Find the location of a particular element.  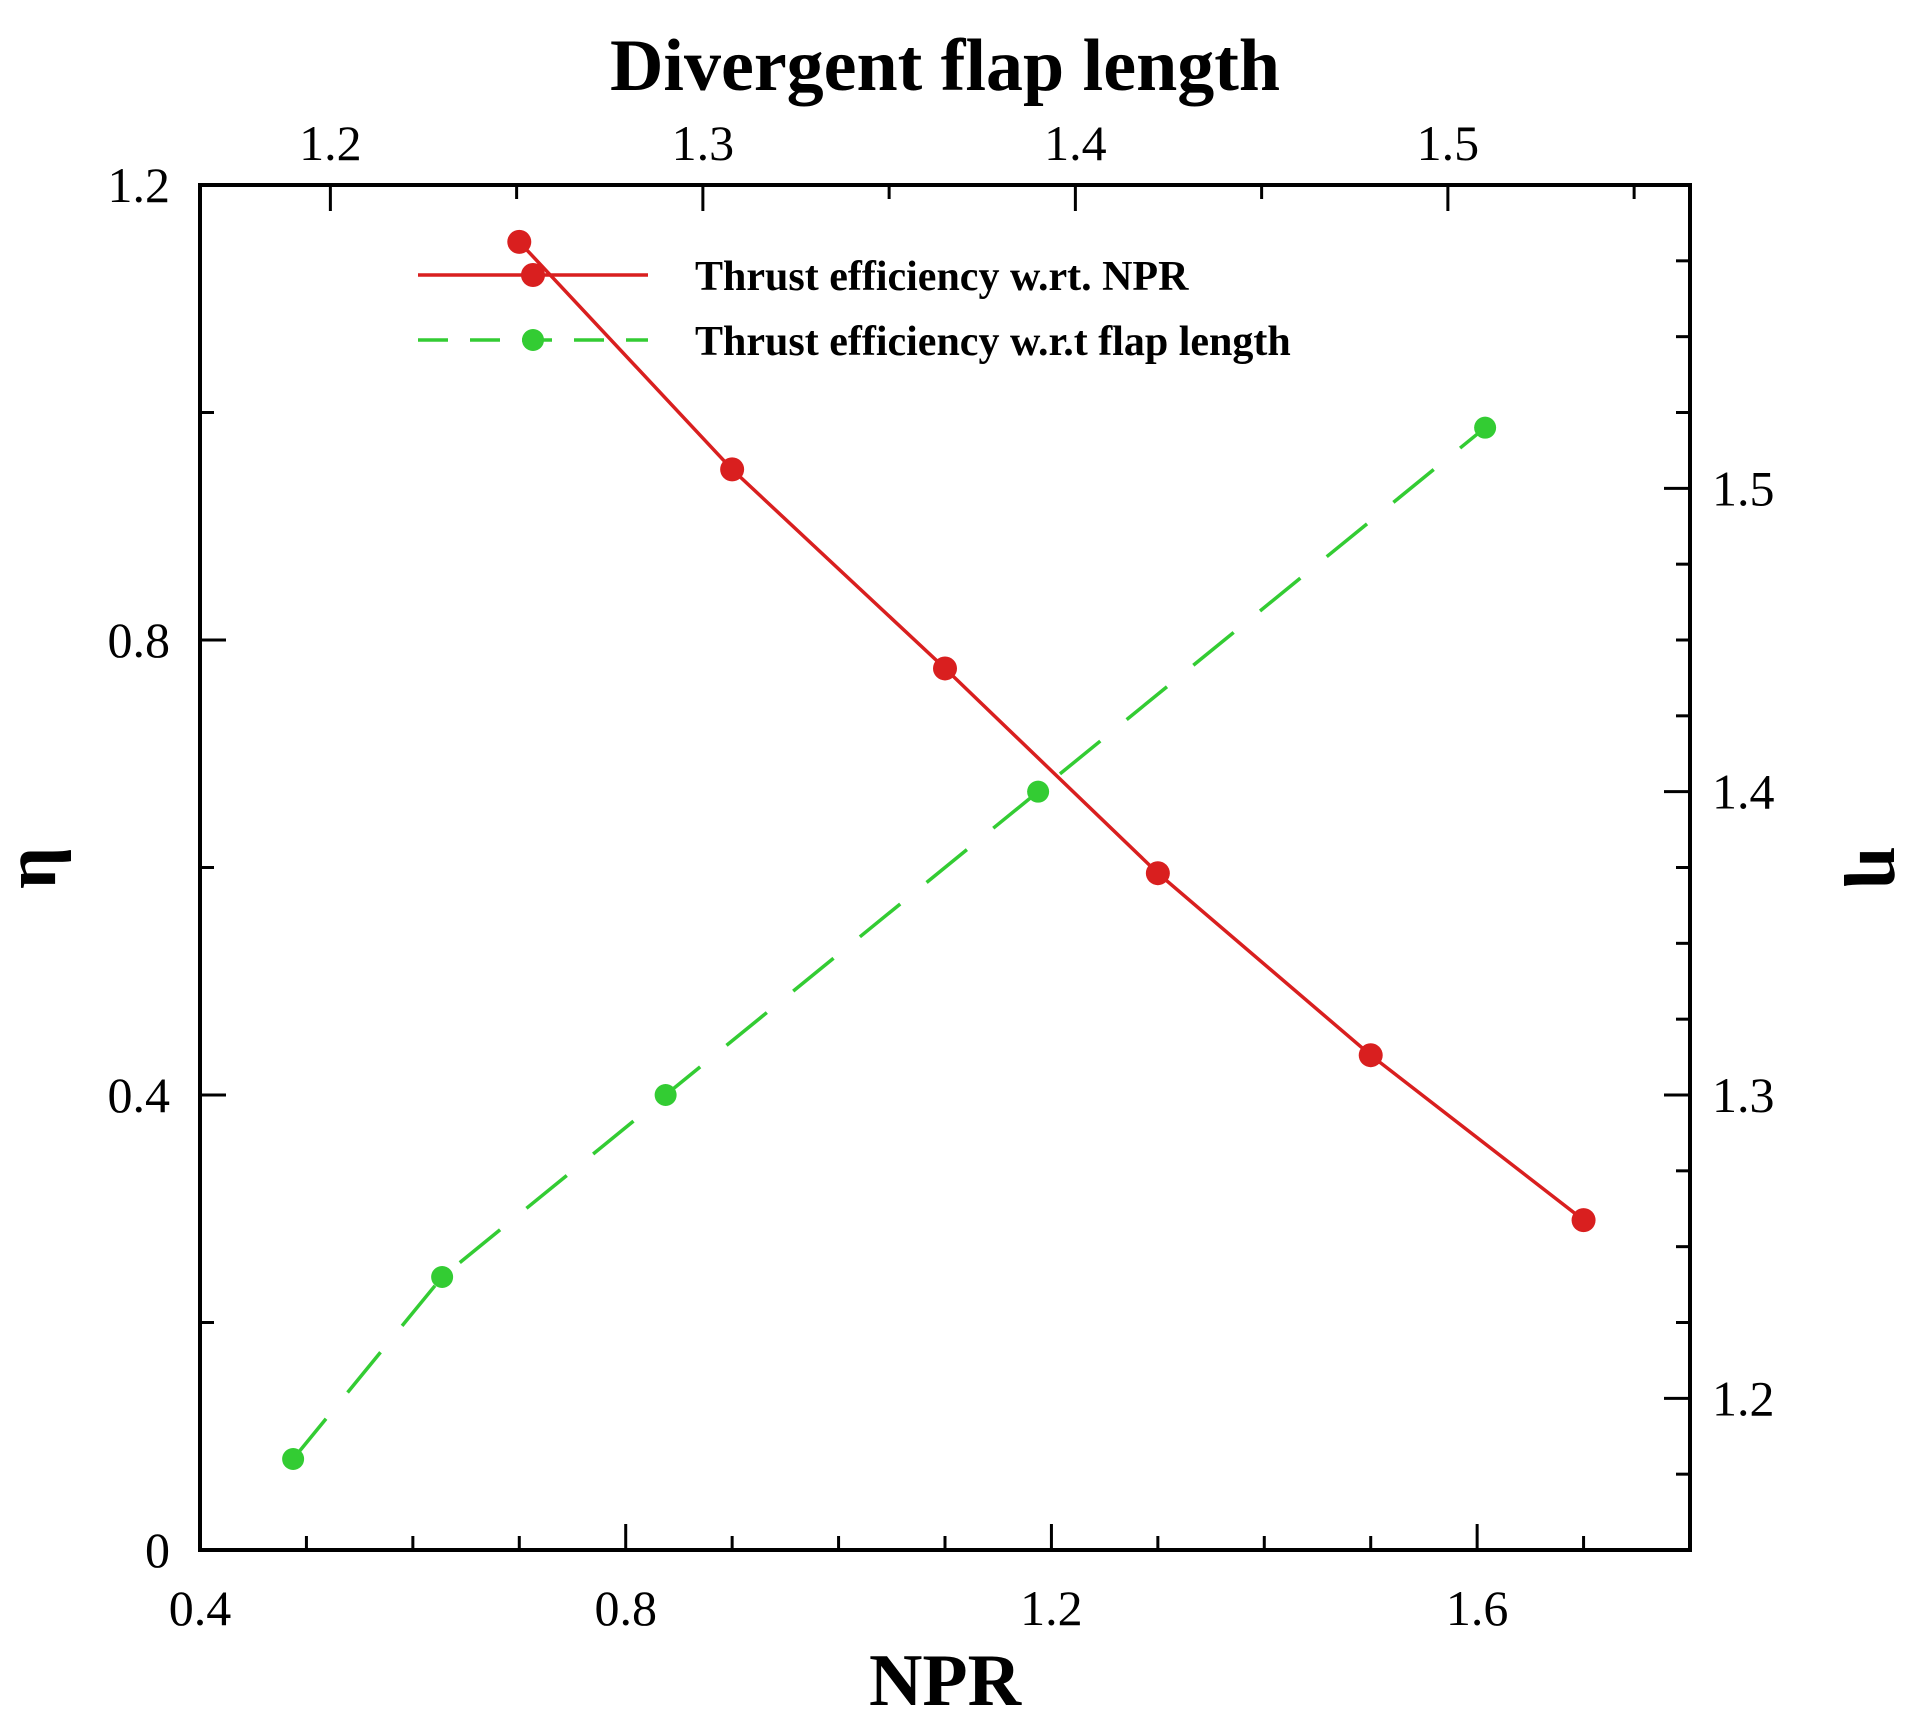

y-left-tick-label: 0.4 is located at coordinates (139, 1095).